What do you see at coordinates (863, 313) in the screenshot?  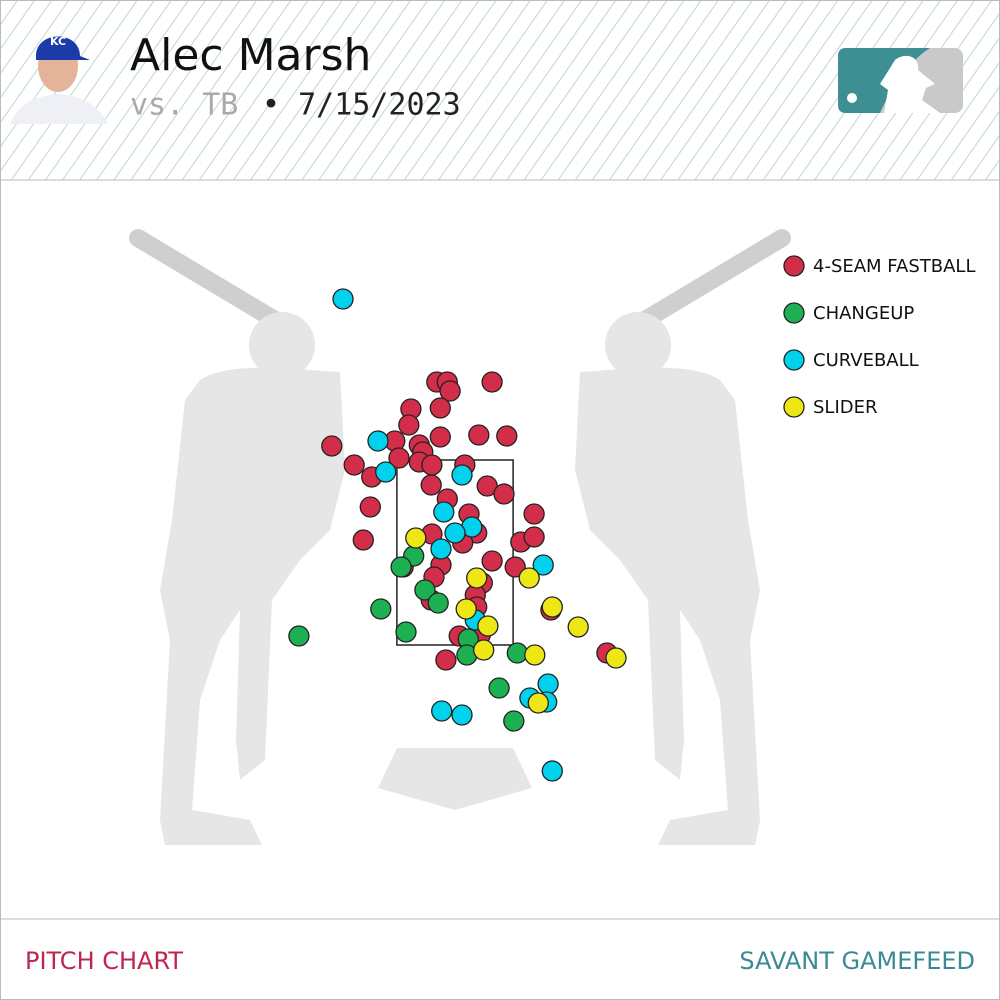 I see `legend-label: CHANGEUP` at bounding box center [863, 313].